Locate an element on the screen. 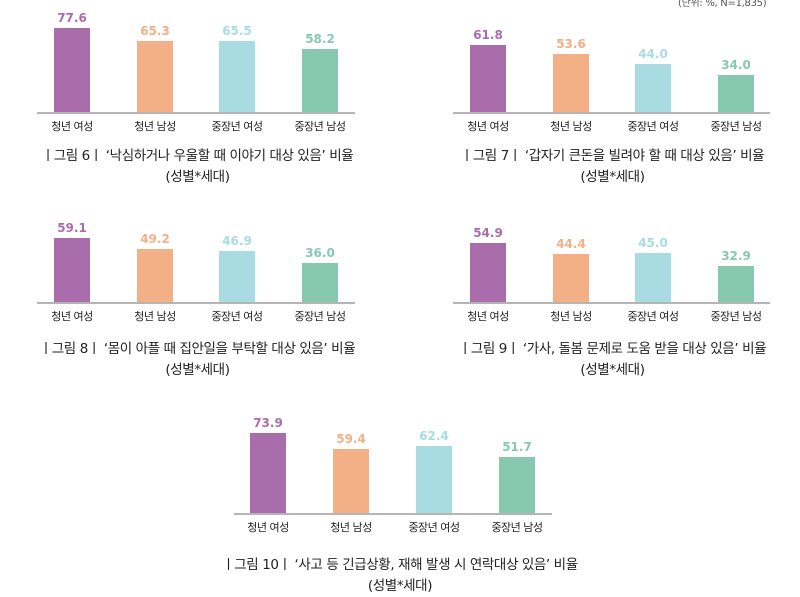 The image size is (800, 597). value-label-young-female: 77.6 is located at coordinates (72, 18).